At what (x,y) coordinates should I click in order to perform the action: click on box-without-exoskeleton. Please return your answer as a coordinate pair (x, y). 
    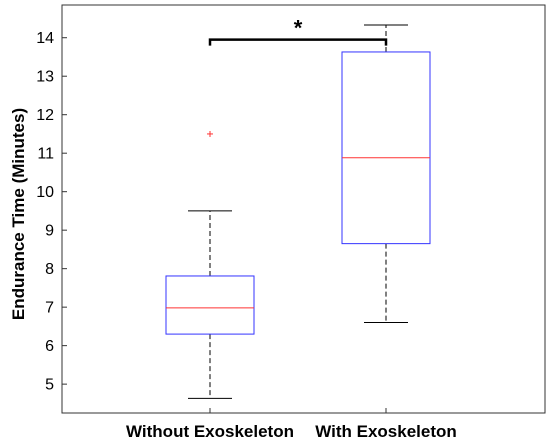
    Looking at the image, I should click on (210, 264).